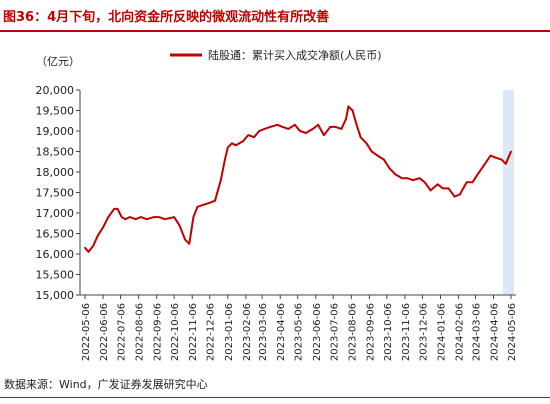  Describe the element at coordinates (55, 234) in the screenshot. I see `y-tick-label: 16,500` at that location.